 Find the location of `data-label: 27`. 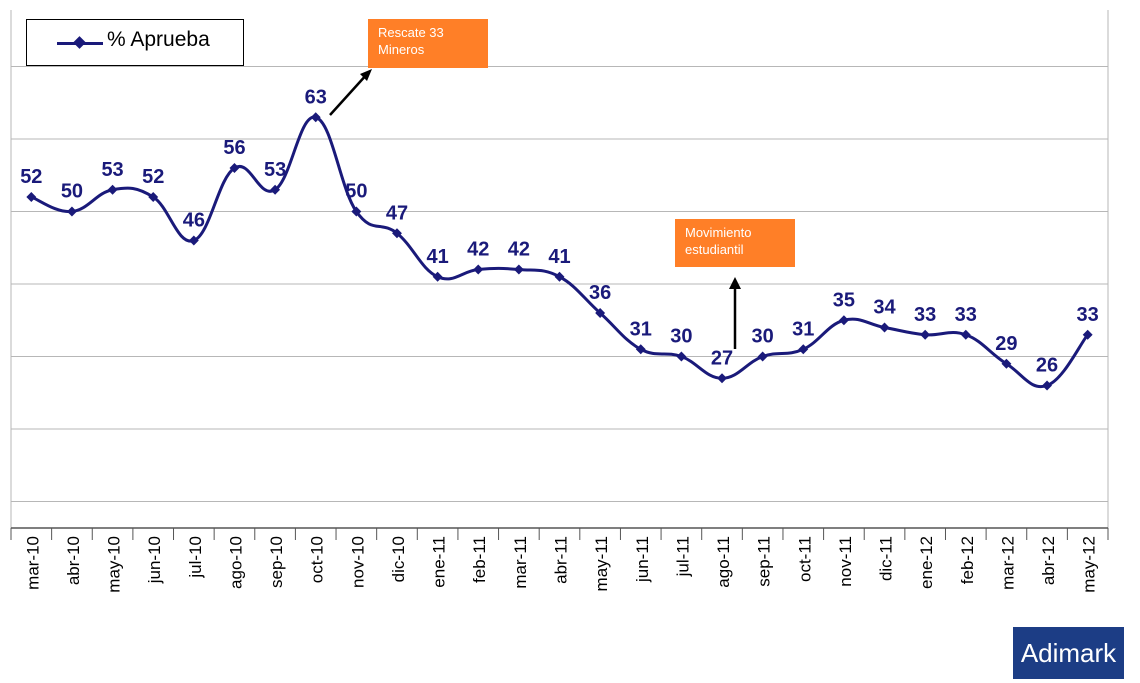

data-label: 27 is located at coordinates (722, 358).